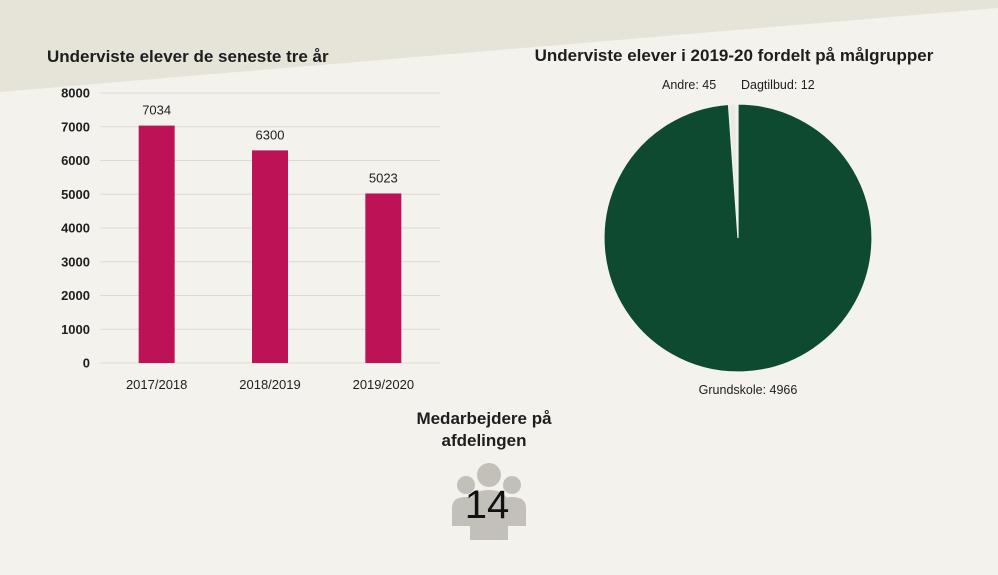  I want to click on bar-chart-bars: 7034 6300 5023, so click(270, 233).